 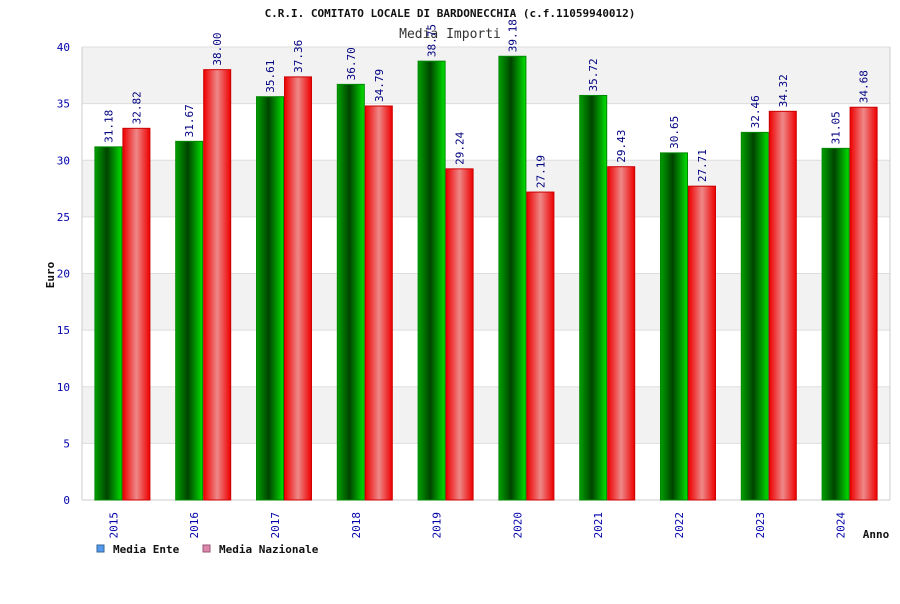 I want to click on x-tick-label-2017: 2017, so click(x=275, y=525).